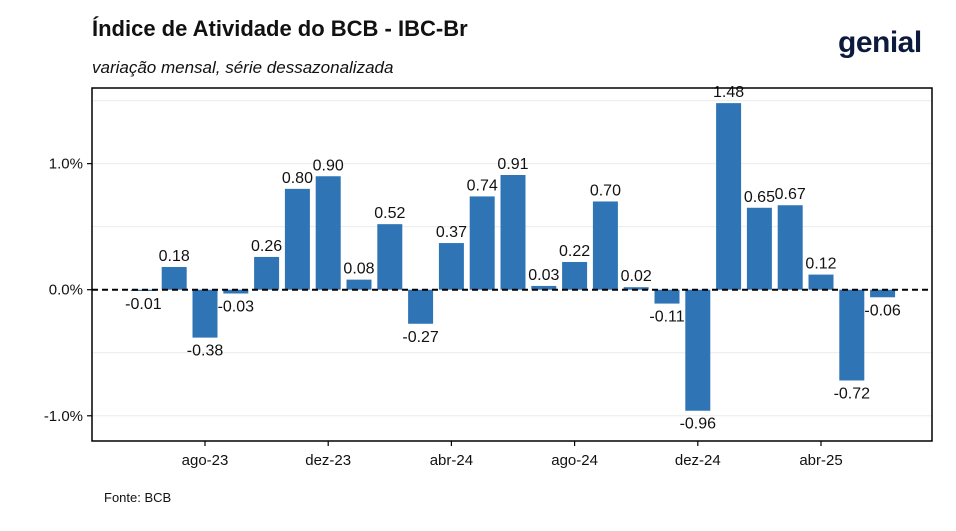 This screenshot has height=531, width=956. Describe the element at coordinates (358, 269) in the screenshot. I see `value-label: 0.08` at that location.